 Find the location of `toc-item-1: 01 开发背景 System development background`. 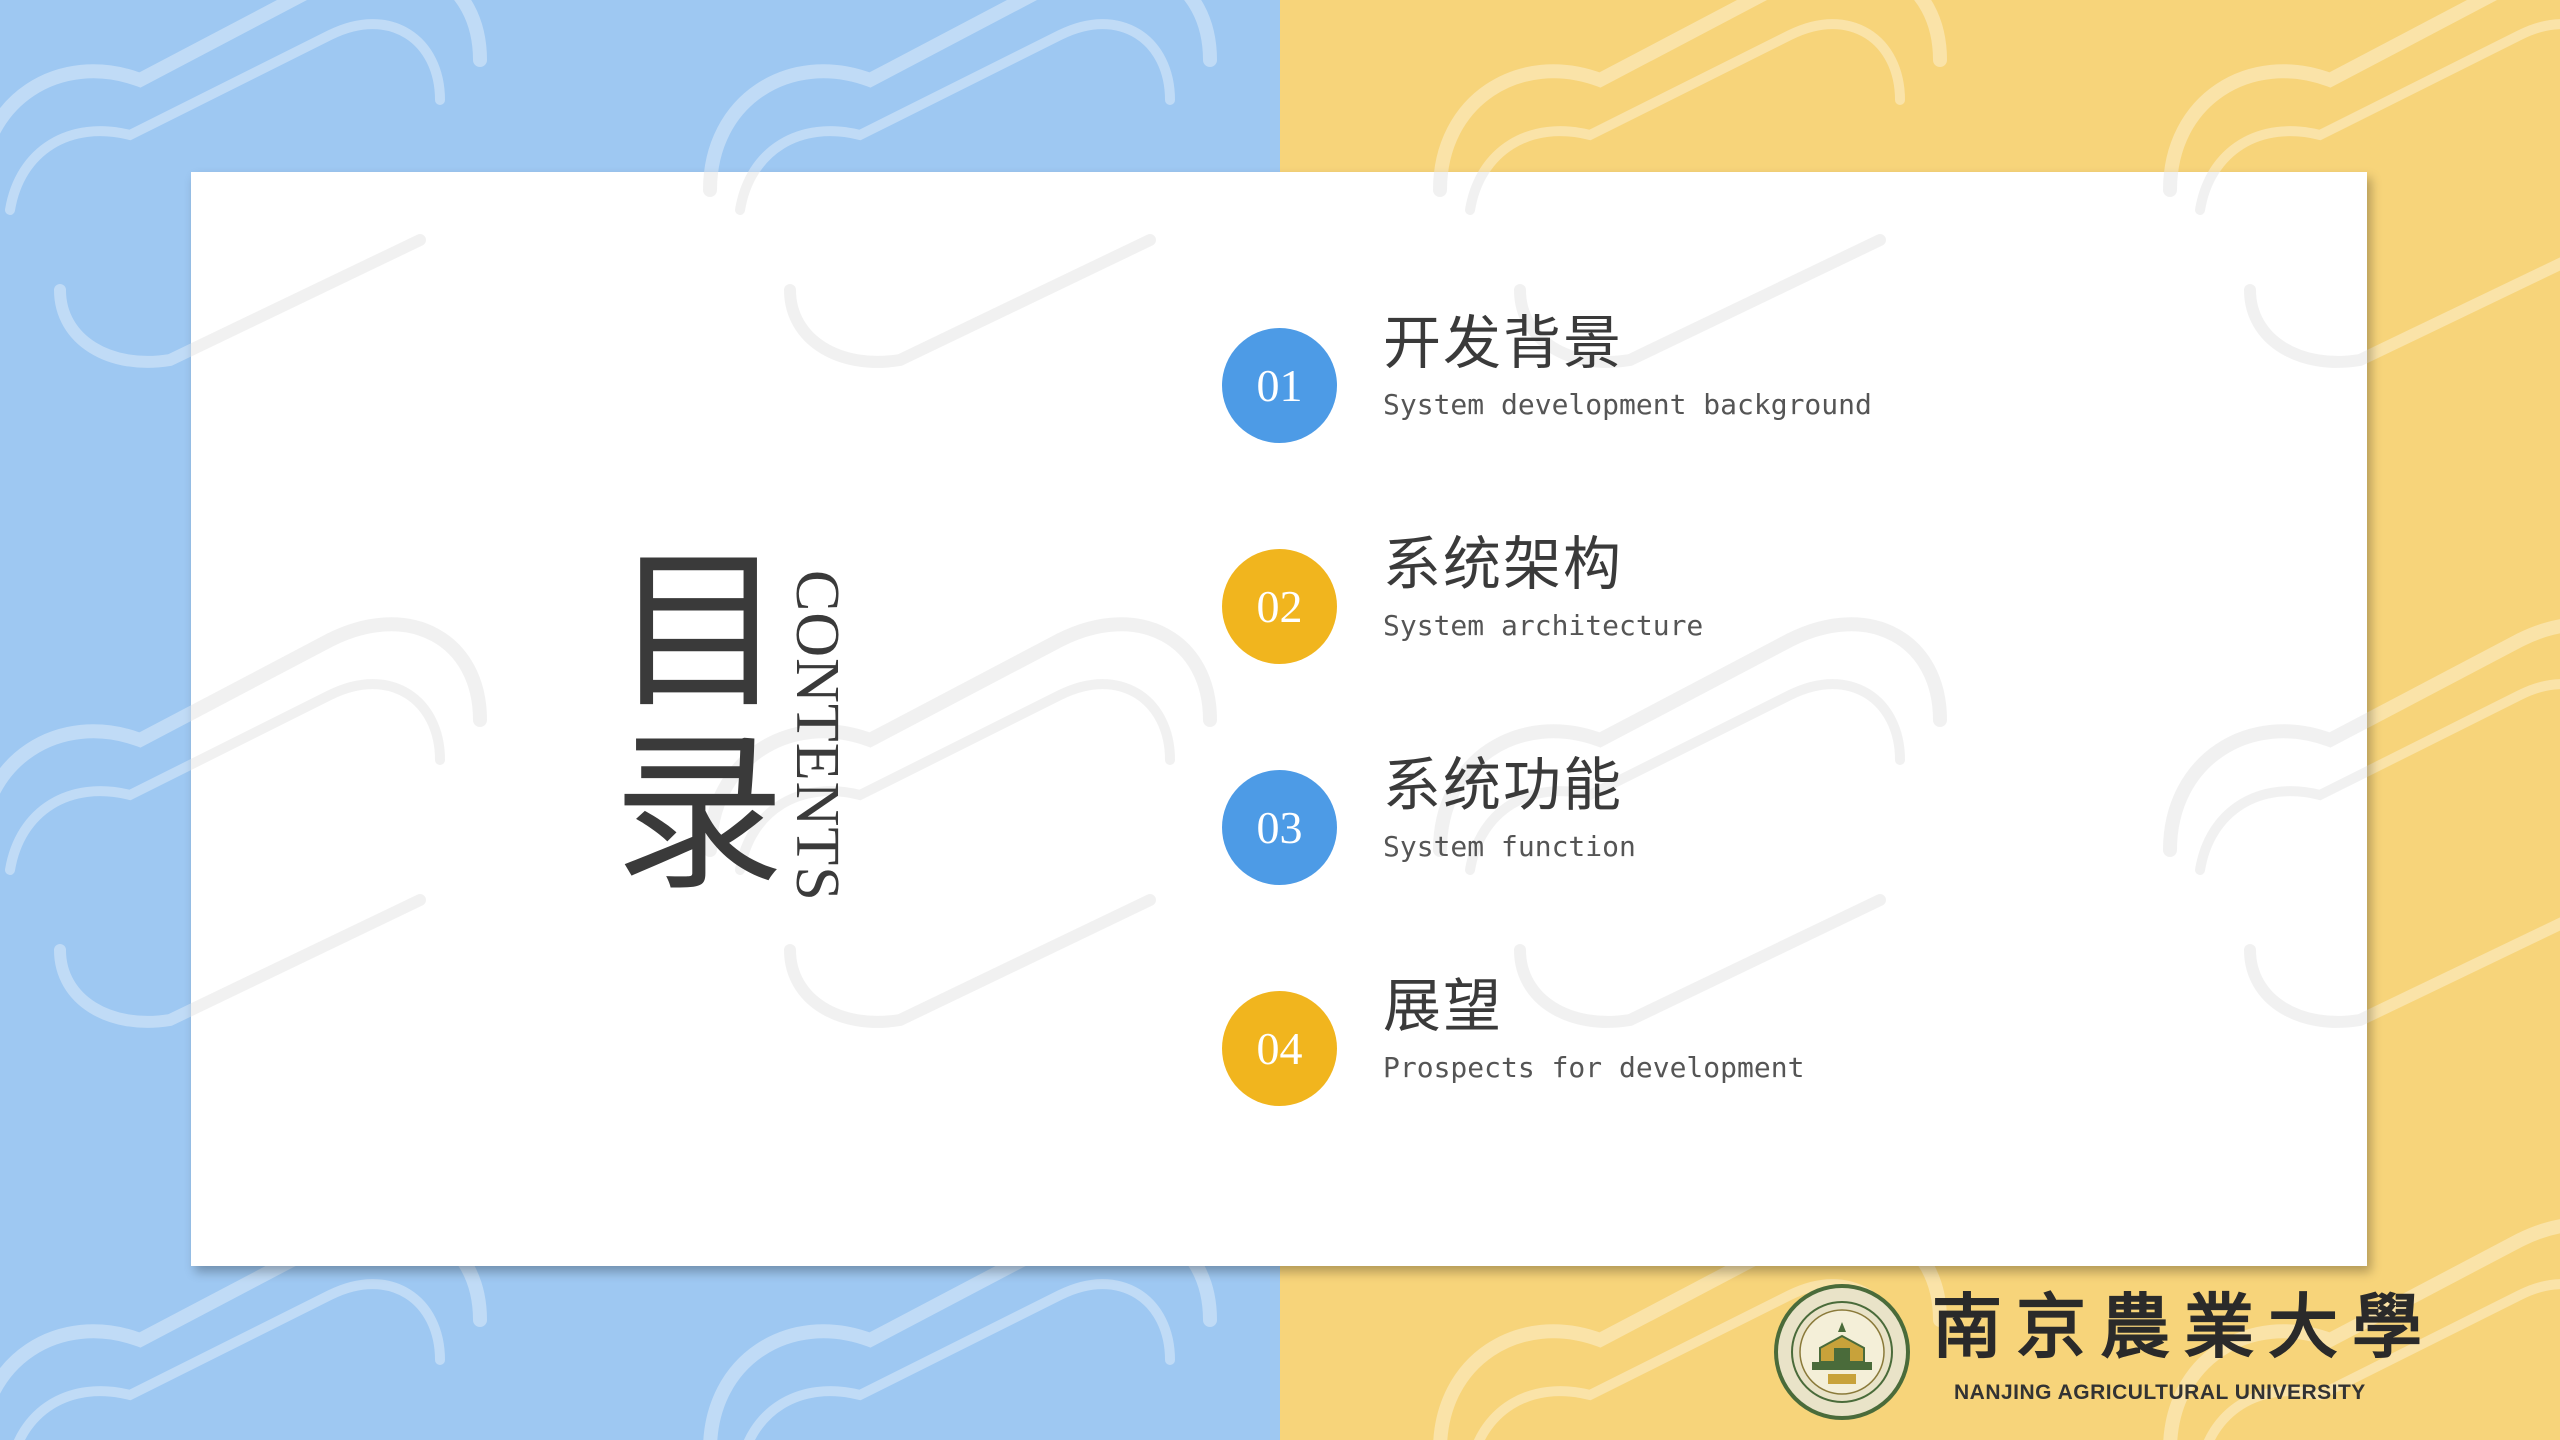

toc-item-1: 01 开发背景 System development background is located at coordinates (1722, 378).